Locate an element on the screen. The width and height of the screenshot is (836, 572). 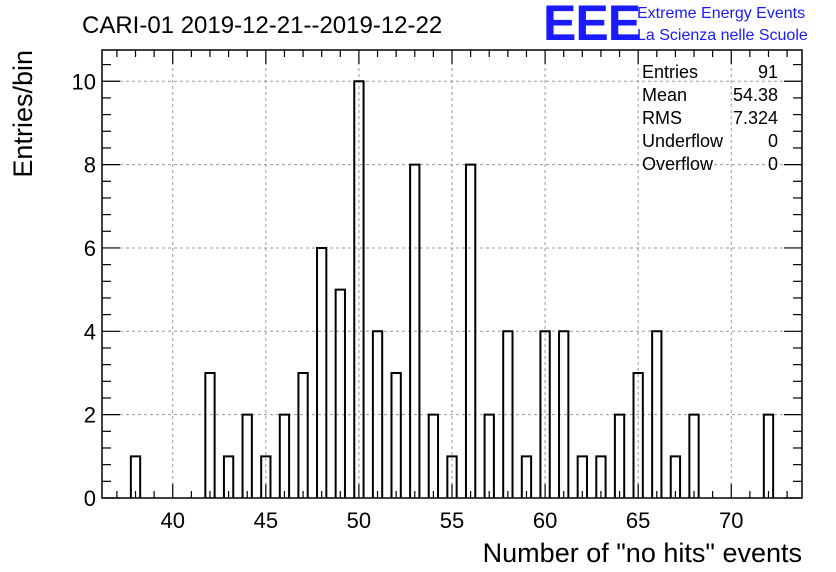
x-tick-label: 40 is located at coordinates (173, 520).